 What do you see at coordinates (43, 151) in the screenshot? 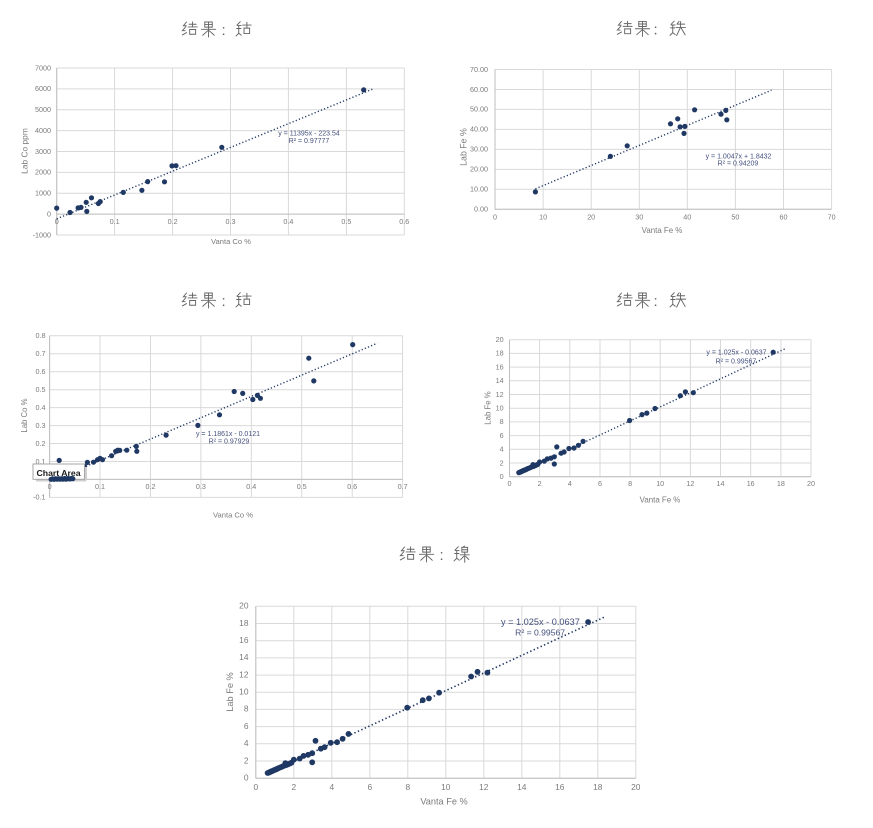
I see `svg-text: 3000` at bounding box center [43, 151].